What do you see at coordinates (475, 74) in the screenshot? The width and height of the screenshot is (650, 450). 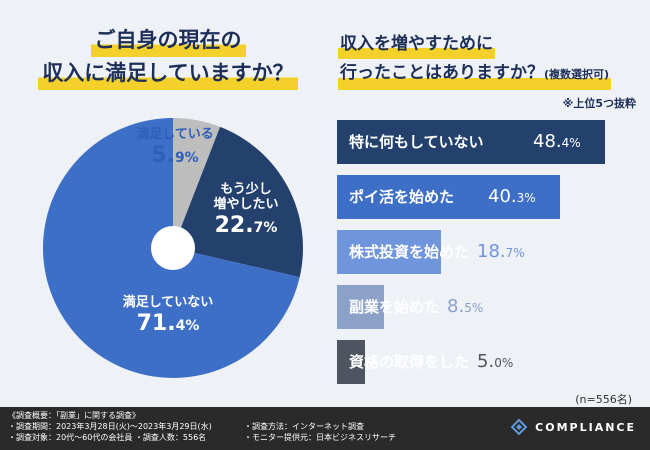 I see `right-title-line-2: 行ったことはありますか？(複数選択可)` at bounding box center [475, 74].